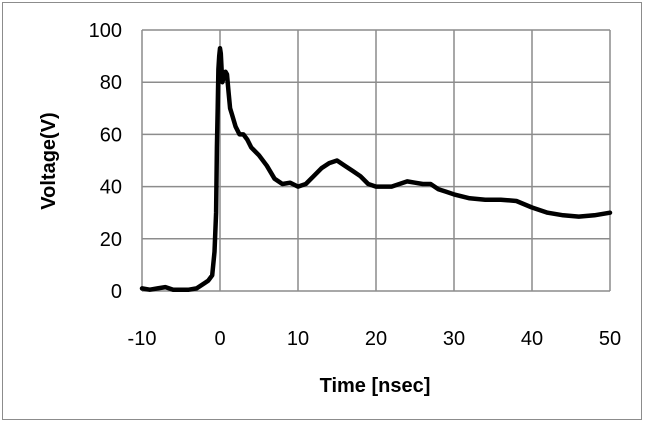 The width and height of the screenshot is (646, 424). What do you see at coordinates (111, 135) in the screenshot?
I see `y-tick-label: 60` at bounding box center [111, 135].